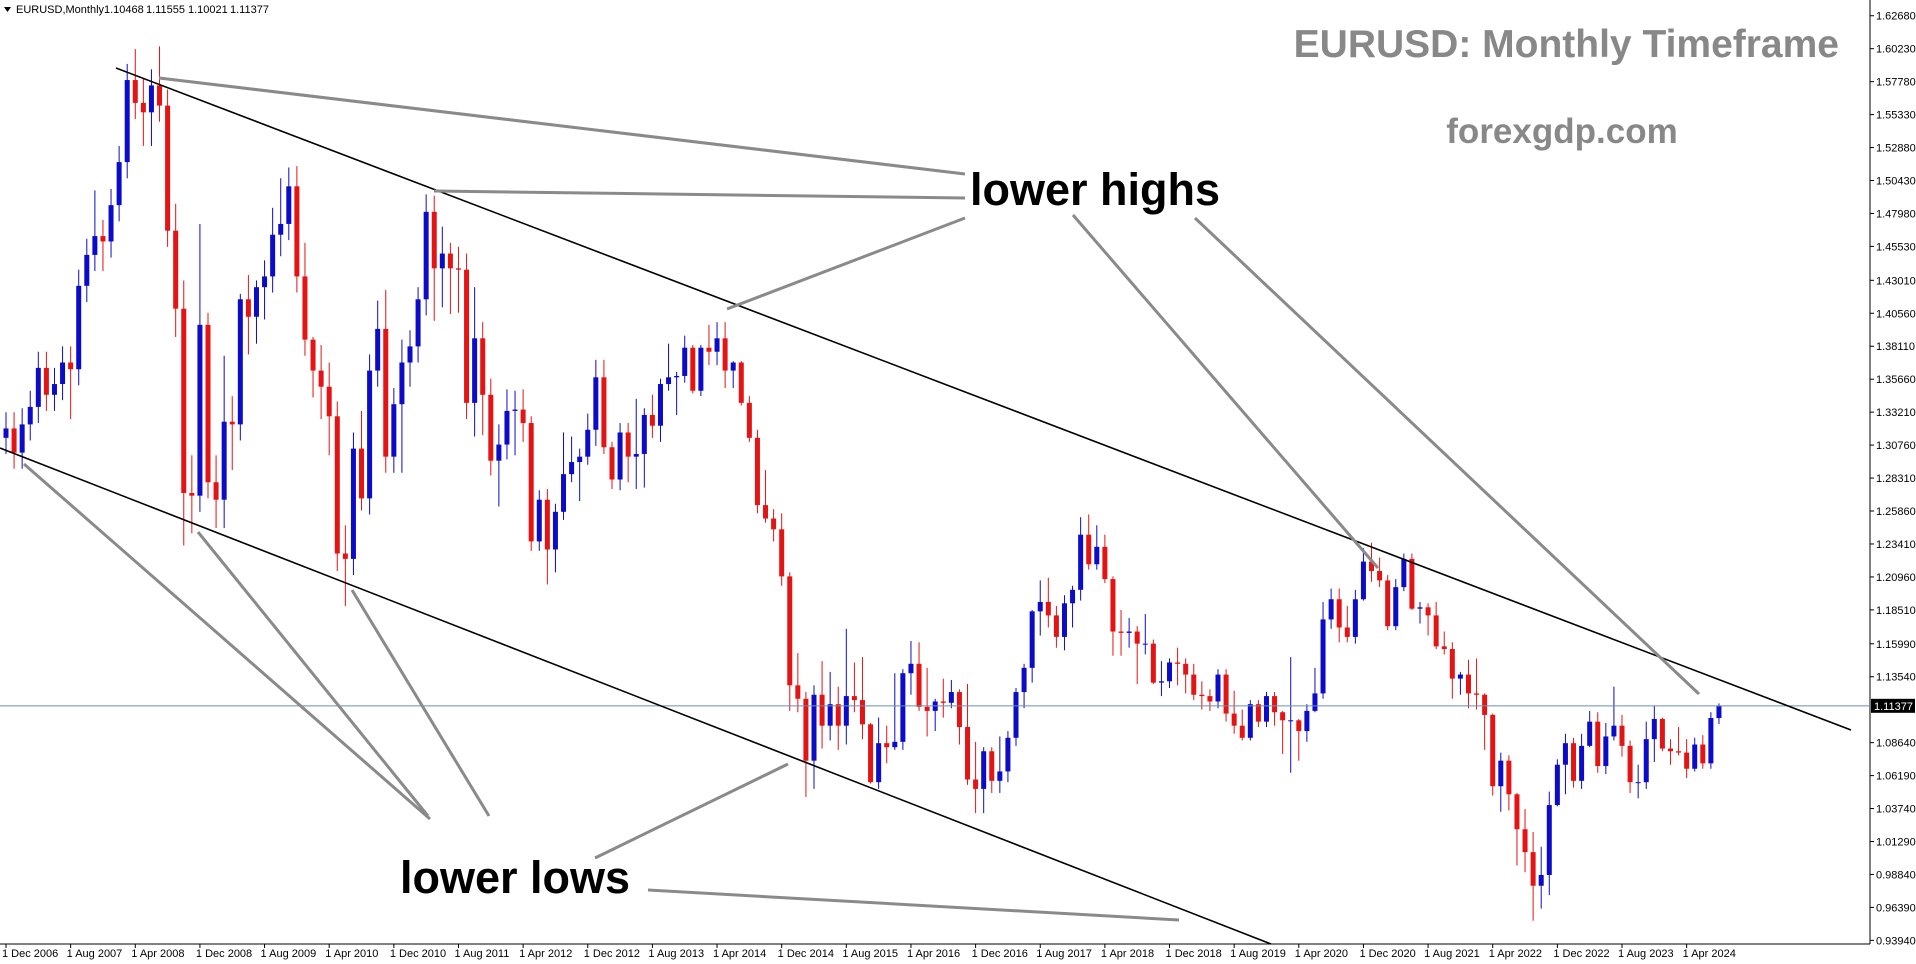 The width and height of the screenshot is (1916, 964). Describe the element at coordinates (870, 954) in the screenshot. I see `x-tick-label: 1 Aug 2015` at that location.